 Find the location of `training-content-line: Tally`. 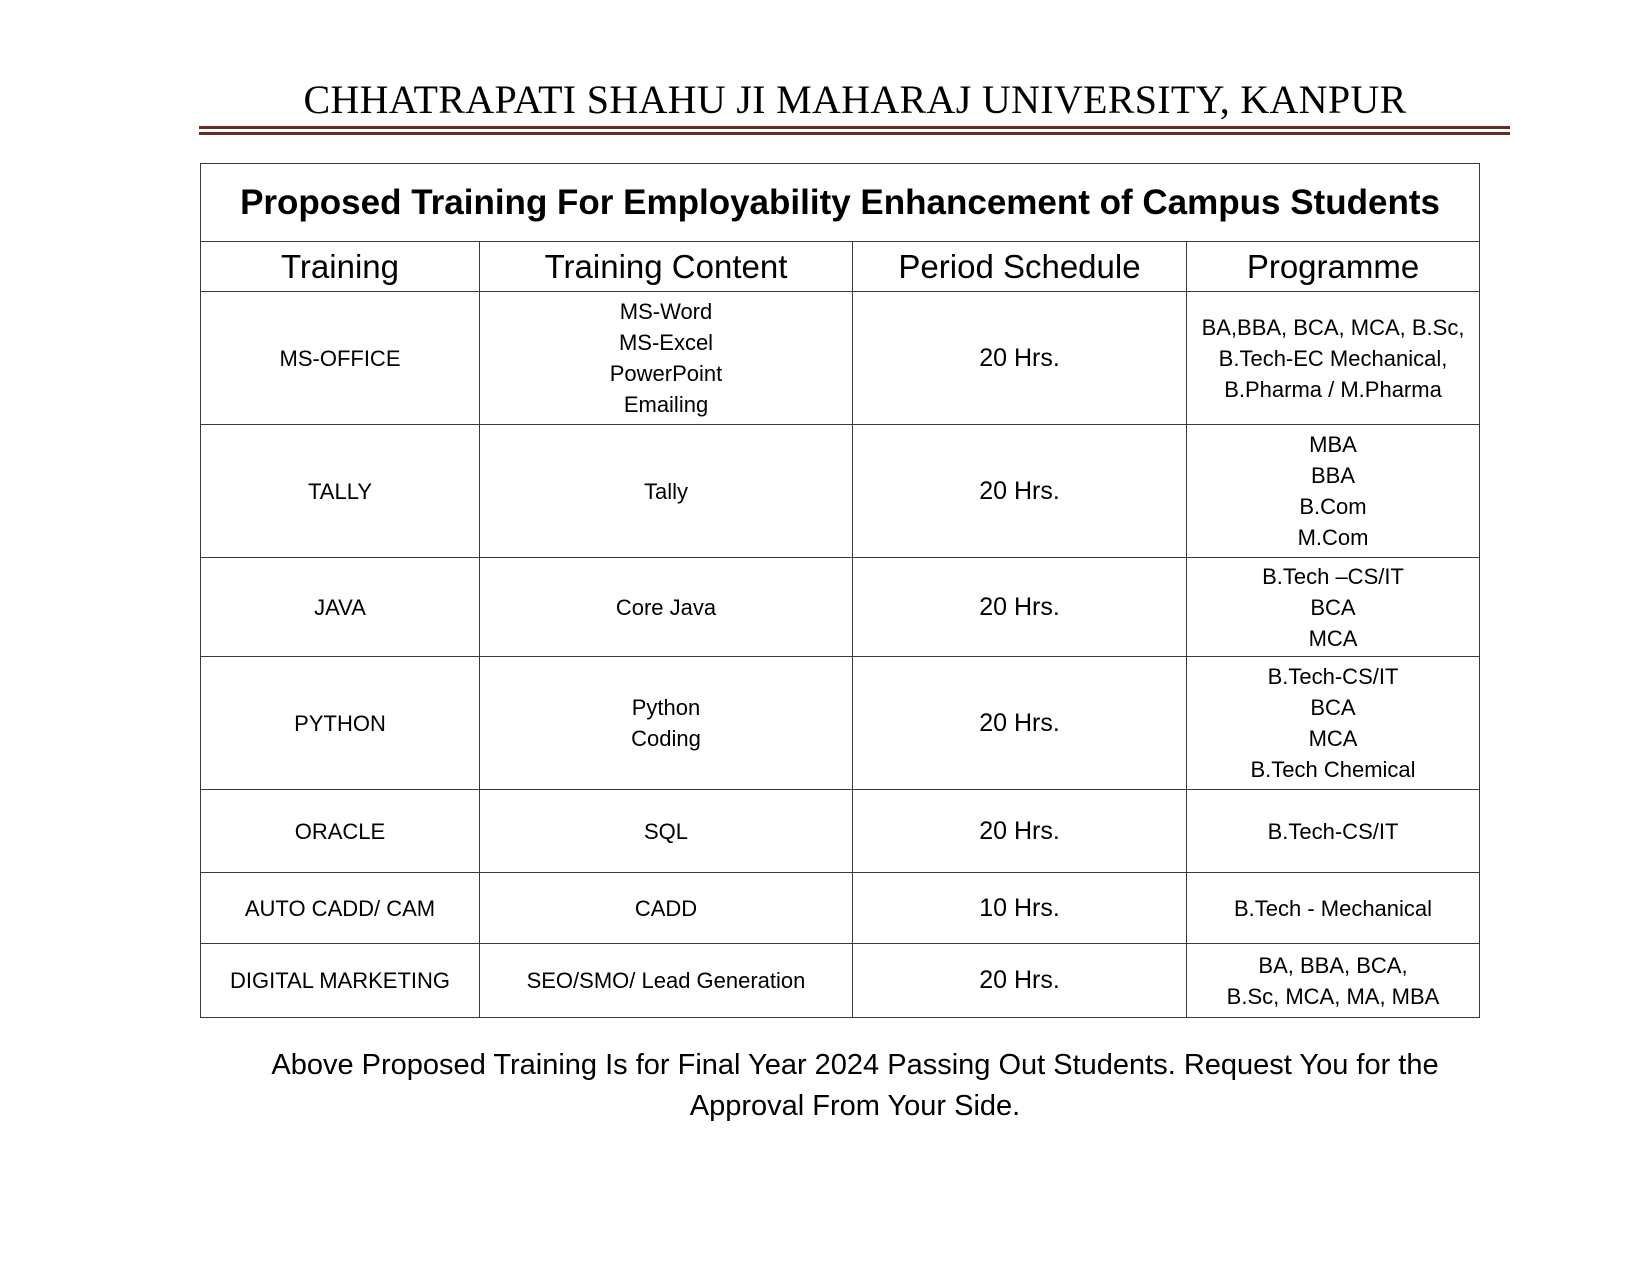

training-content-line: Tally is located at coordinates (665, 491).